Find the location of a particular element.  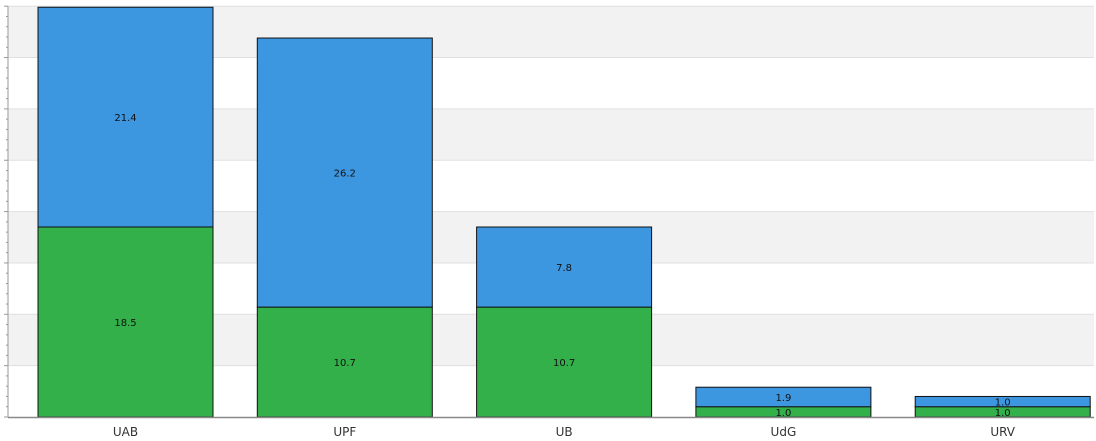

x-tick-label: URV is located at coordinates (1002, 432).